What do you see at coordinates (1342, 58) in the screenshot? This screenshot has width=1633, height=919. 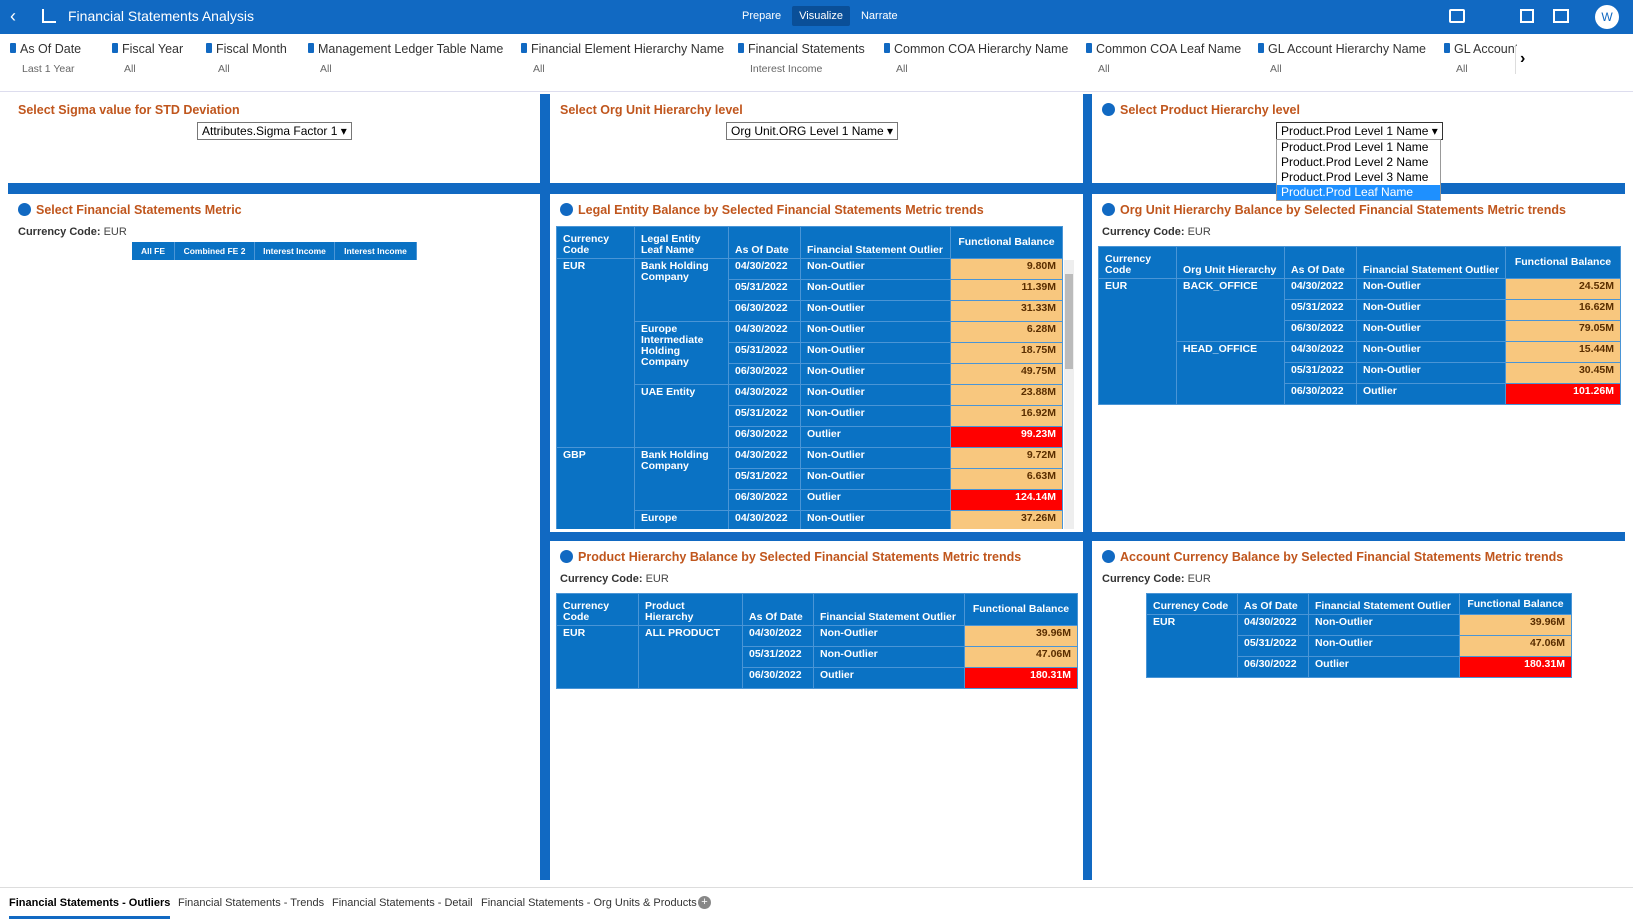 I see `filter: GL Account Hierarchy Name All` at bounding box center [1342, 58].